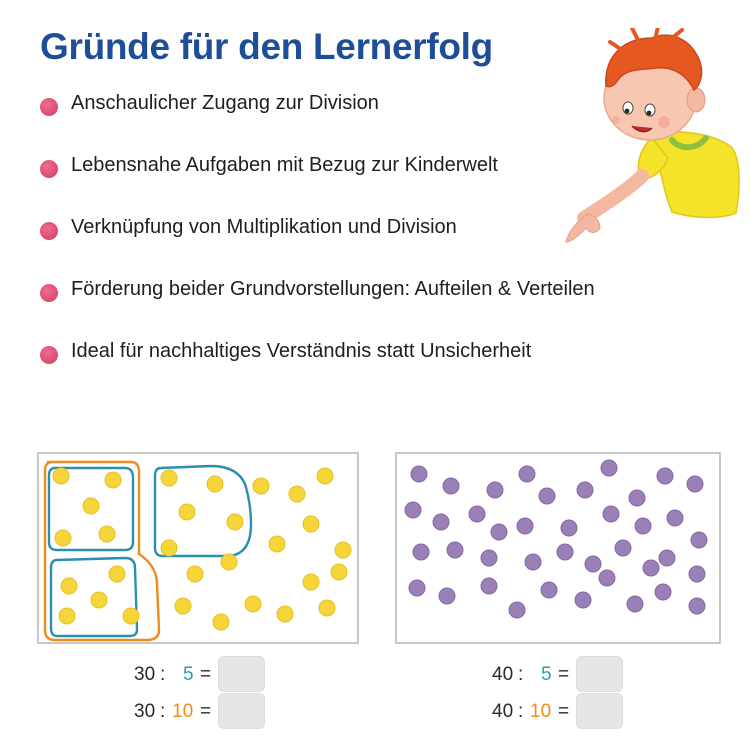 The image size is (750, 750). What do you see at coordinates (225, 103) in the screenshot?
I see `list-item-text: Anschaulicher Zugang zur Division` at bounding box center [225, 103].